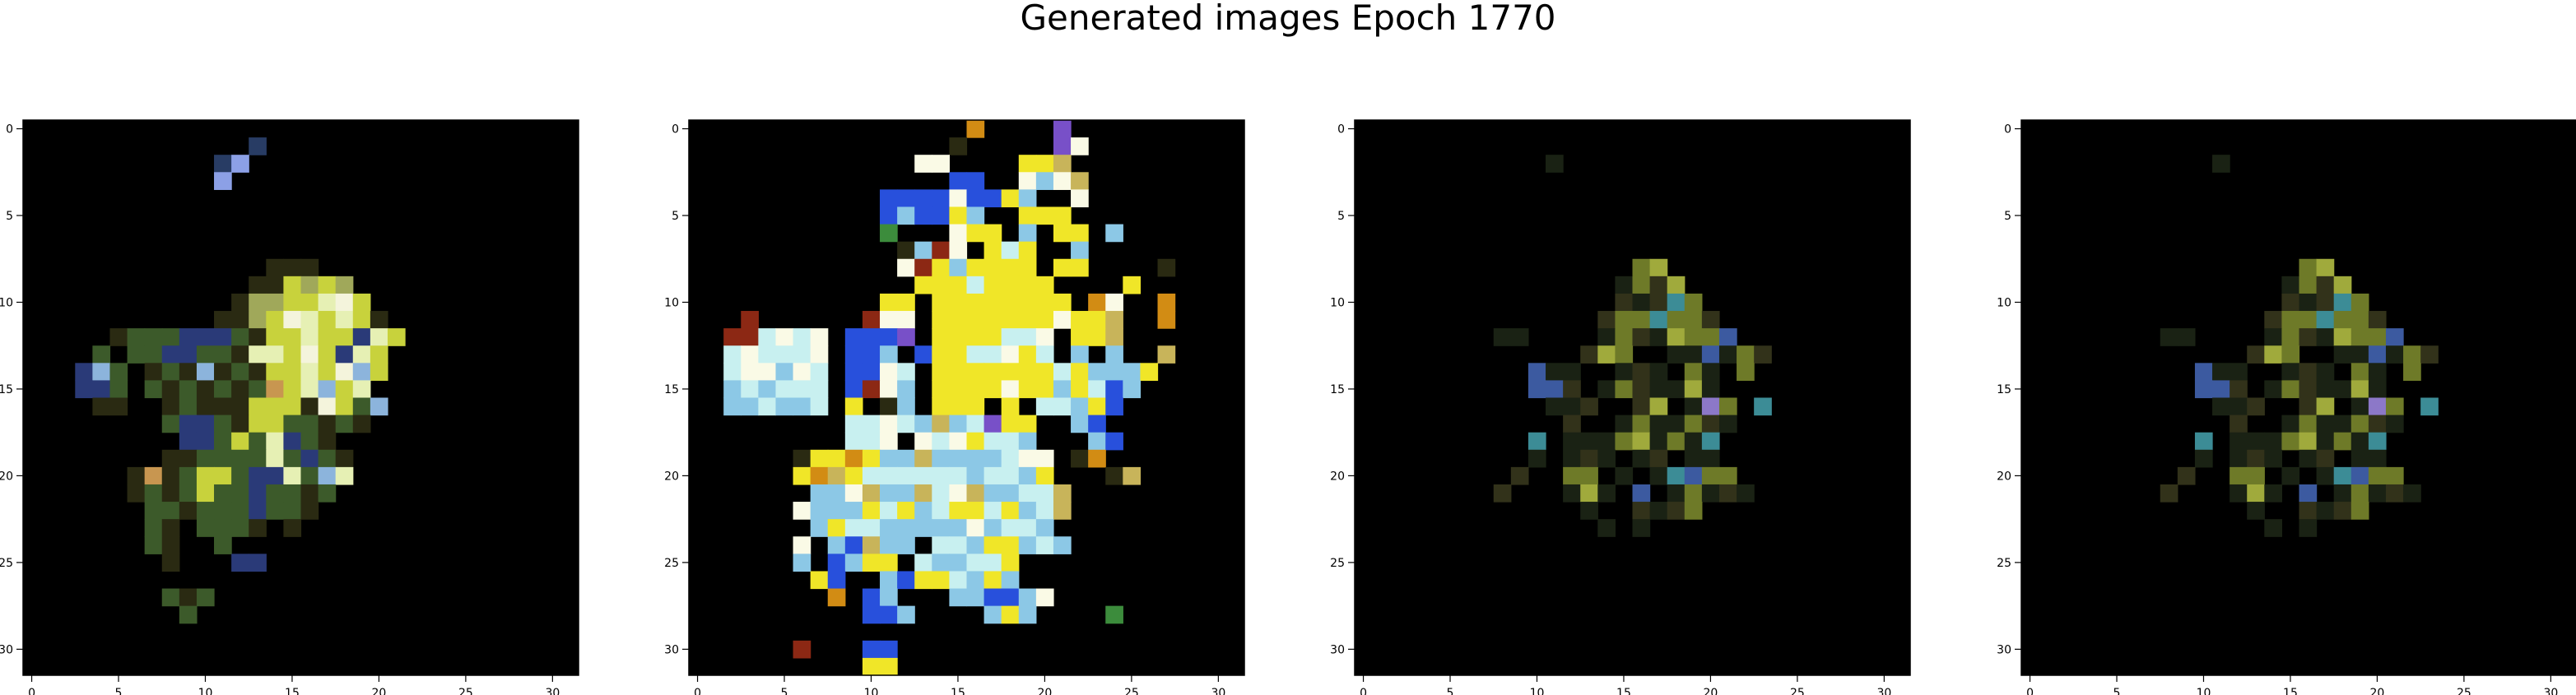 The height and width of the screenshot is (695, 2576). What do you see at coordinates (1337, 563) in the screenshot?
I see `y-tick-label: 25` at bounding box center [1337, 563].